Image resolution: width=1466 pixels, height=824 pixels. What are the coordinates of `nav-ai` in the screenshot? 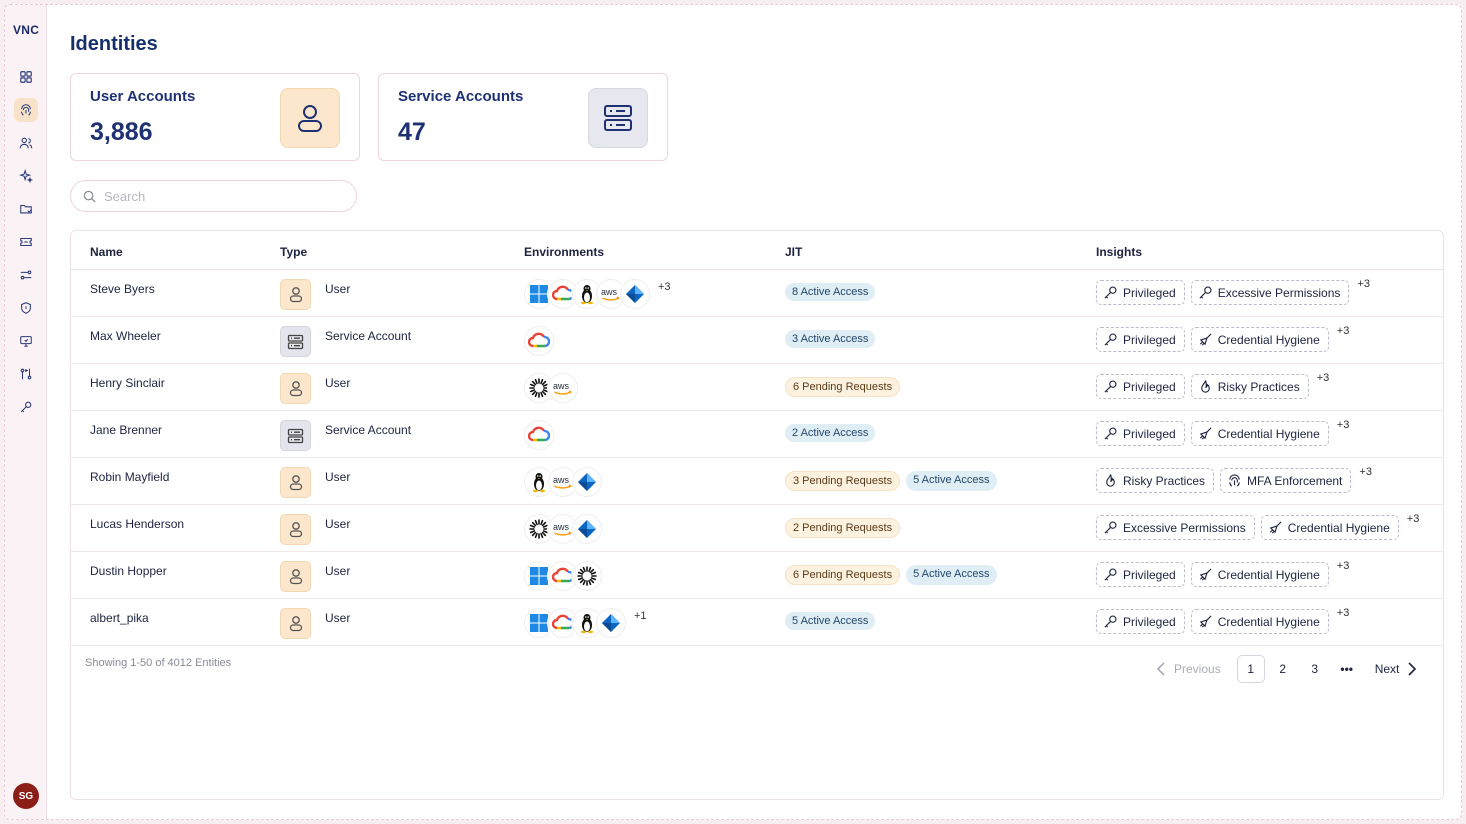 It's located at (26, 176).